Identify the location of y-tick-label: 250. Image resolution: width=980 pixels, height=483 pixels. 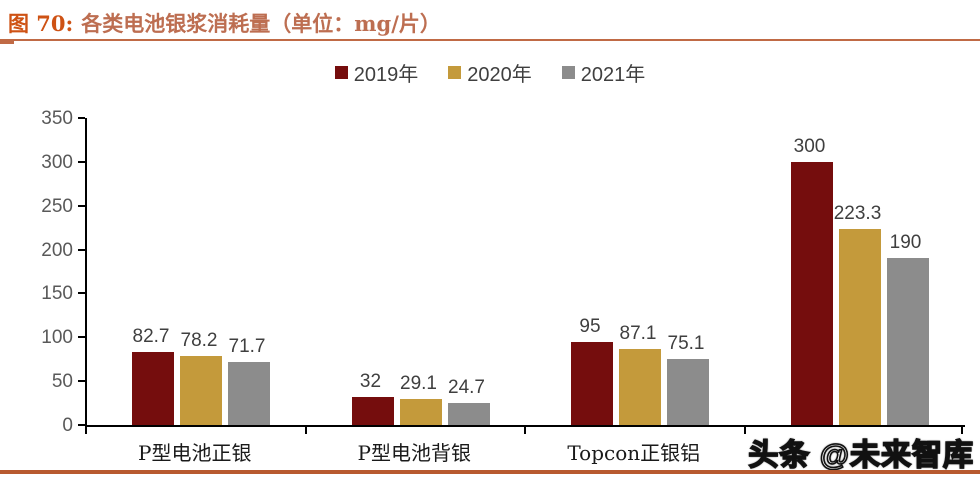
(57, 206).